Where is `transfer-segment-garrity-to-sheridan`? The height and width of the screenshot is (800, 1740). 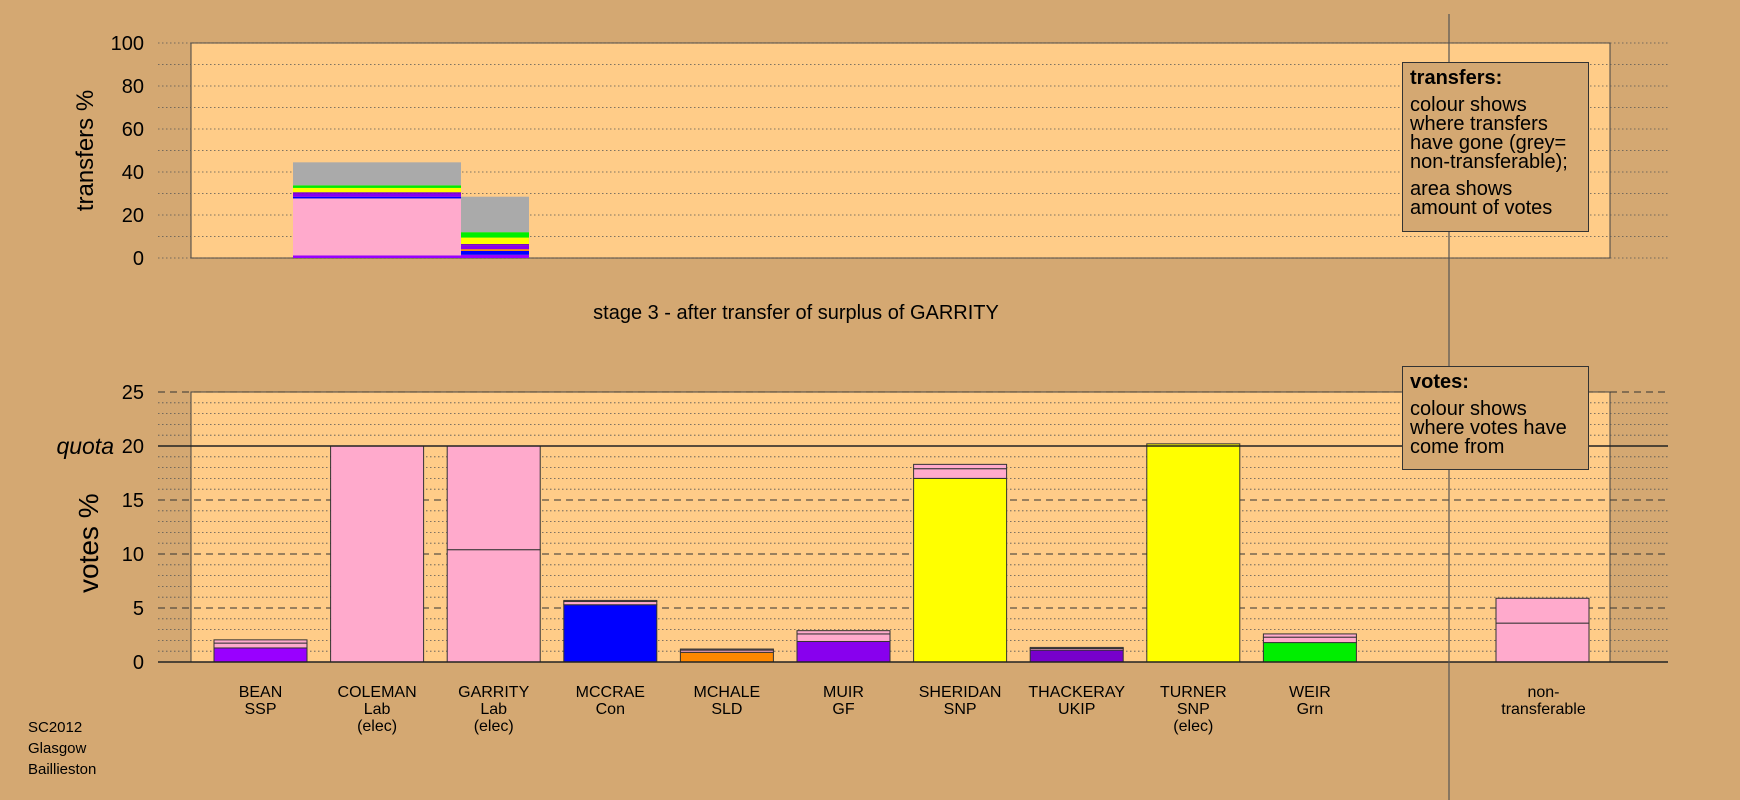 transfer-segment-garrity-to-sheridan is located at coordinates (495, 241).